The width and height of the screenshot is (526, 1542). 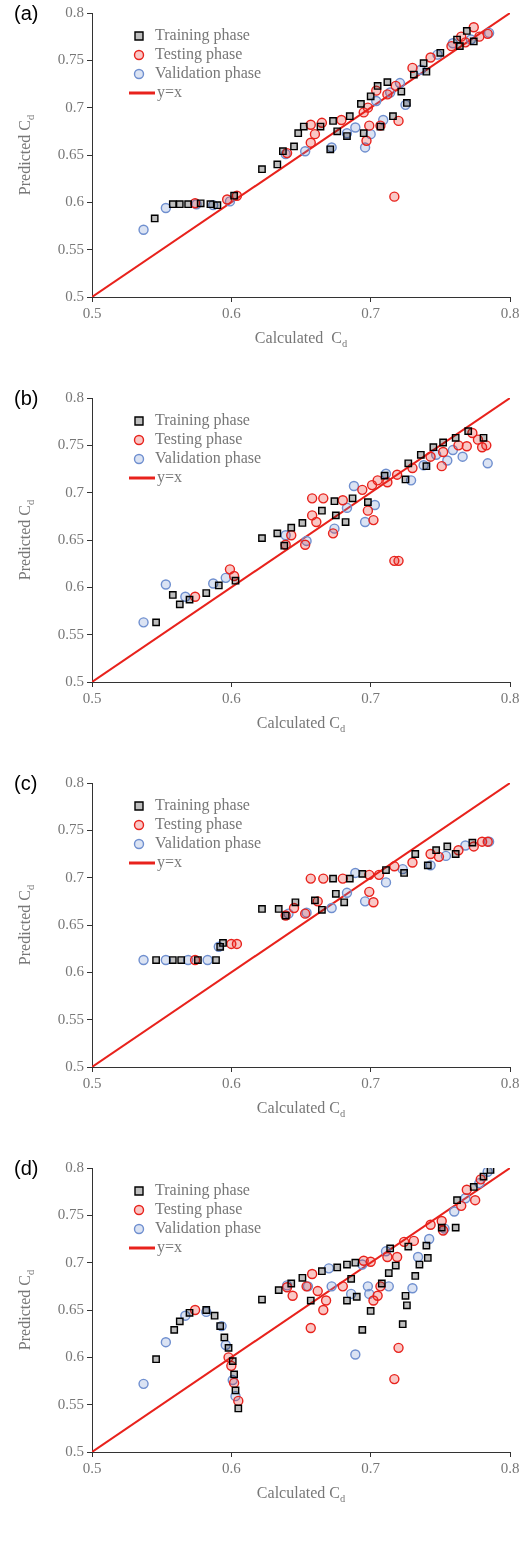 What do you see at coordinates (26, 1167) in the screenshot?
I see `chart-title: (d)` at bounding box center [26, 1167].